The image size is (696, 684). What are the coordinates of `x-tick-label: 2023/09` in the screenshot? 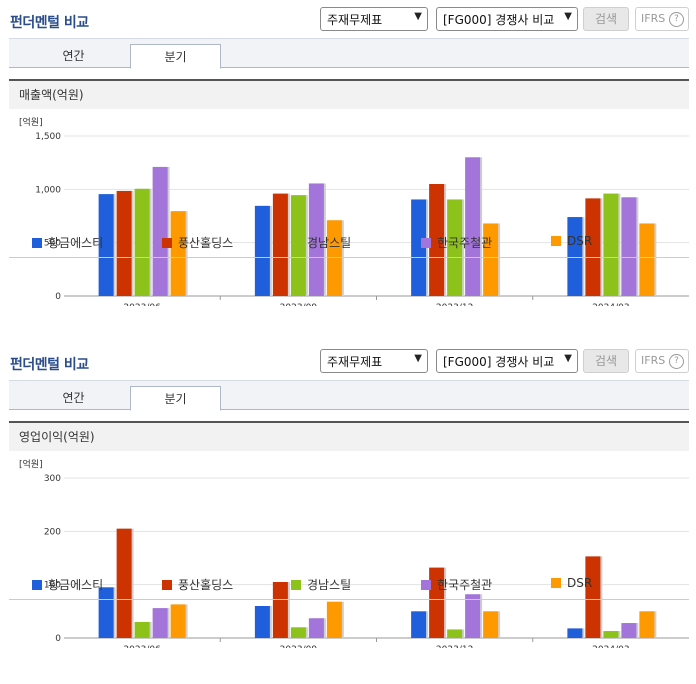 It's located at (299, 646).